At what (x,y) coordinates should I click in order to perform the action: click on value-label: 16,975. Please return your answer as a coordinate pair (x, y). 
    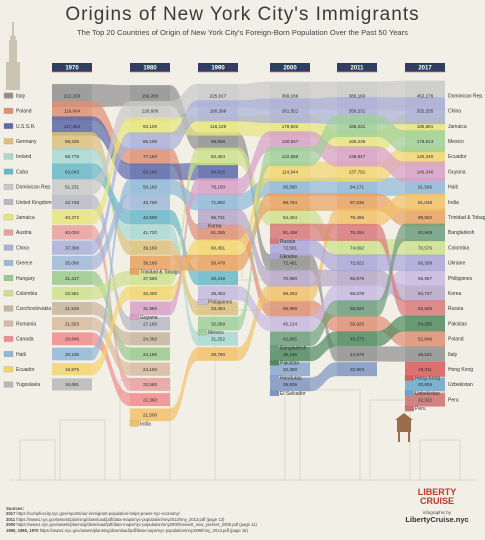
    Looking at the image, I should click on (72, 369).